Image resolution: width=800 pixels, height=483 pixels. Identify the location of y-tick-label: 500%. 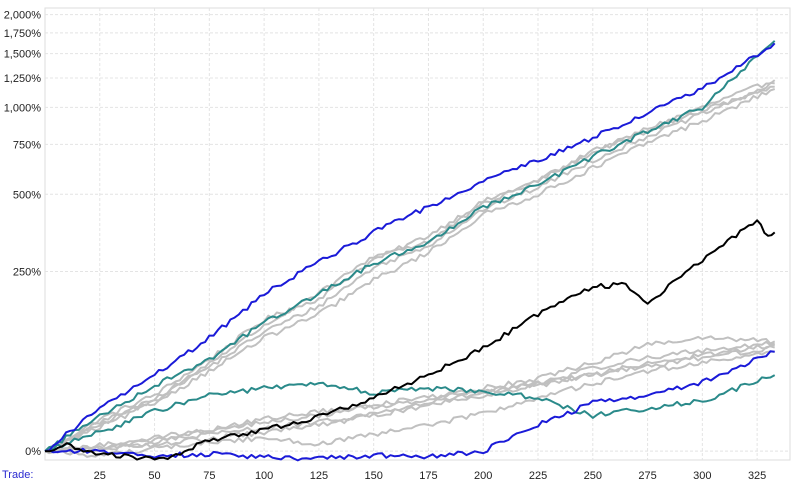
(27, 195).